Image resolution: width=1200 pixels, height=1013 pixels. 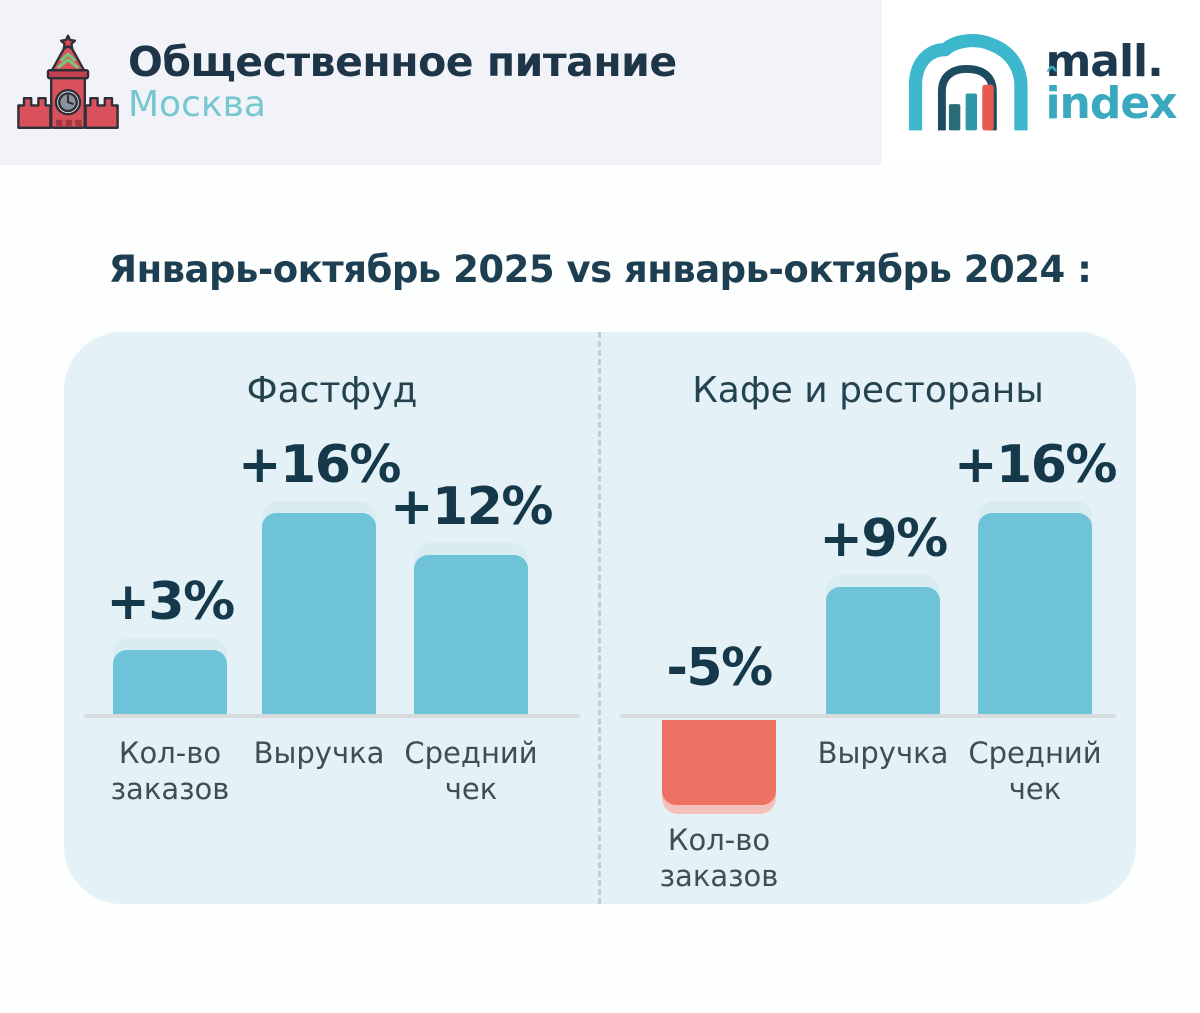 What do you see at coordinates (883, 539) in the screenshot?
I see `bar-value: +9%` at bounding box center [883, 539].